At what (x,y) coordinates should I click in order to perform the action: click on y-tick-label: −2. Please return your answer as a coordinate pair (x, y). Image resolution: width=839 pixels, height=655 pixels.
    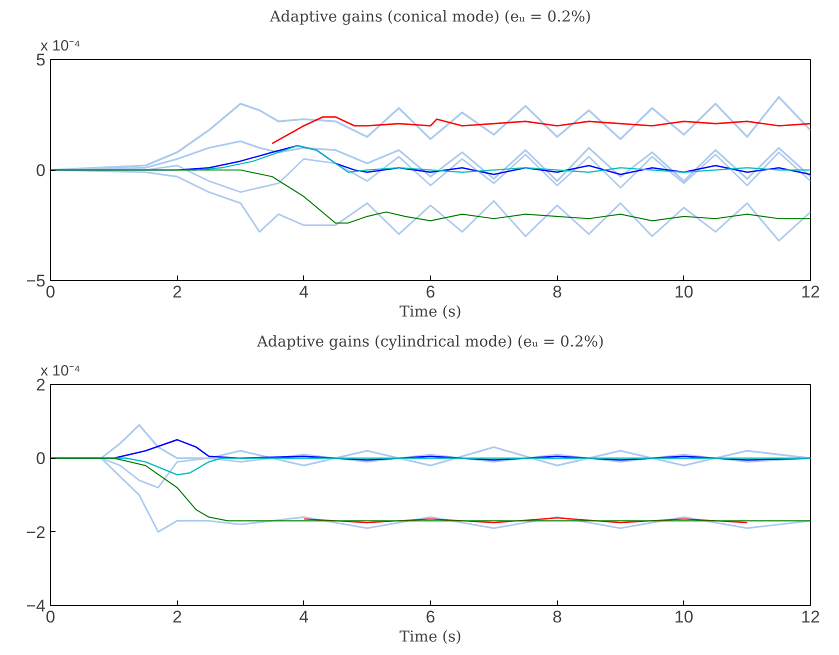
    Looking at the image, I should click on (36, 532).